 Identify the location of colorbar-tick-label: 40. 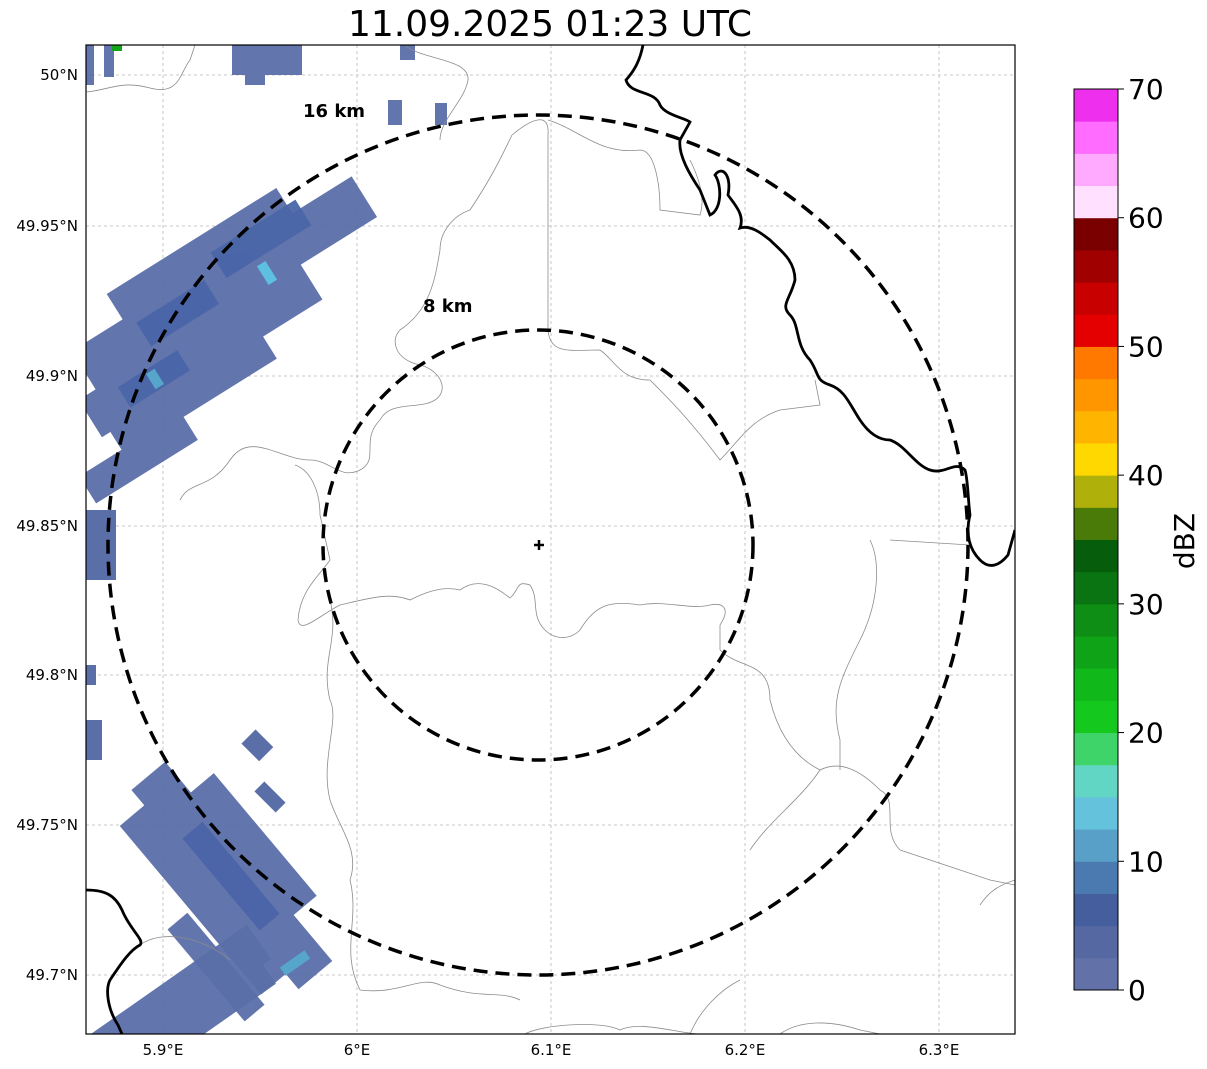
(1146, 475).